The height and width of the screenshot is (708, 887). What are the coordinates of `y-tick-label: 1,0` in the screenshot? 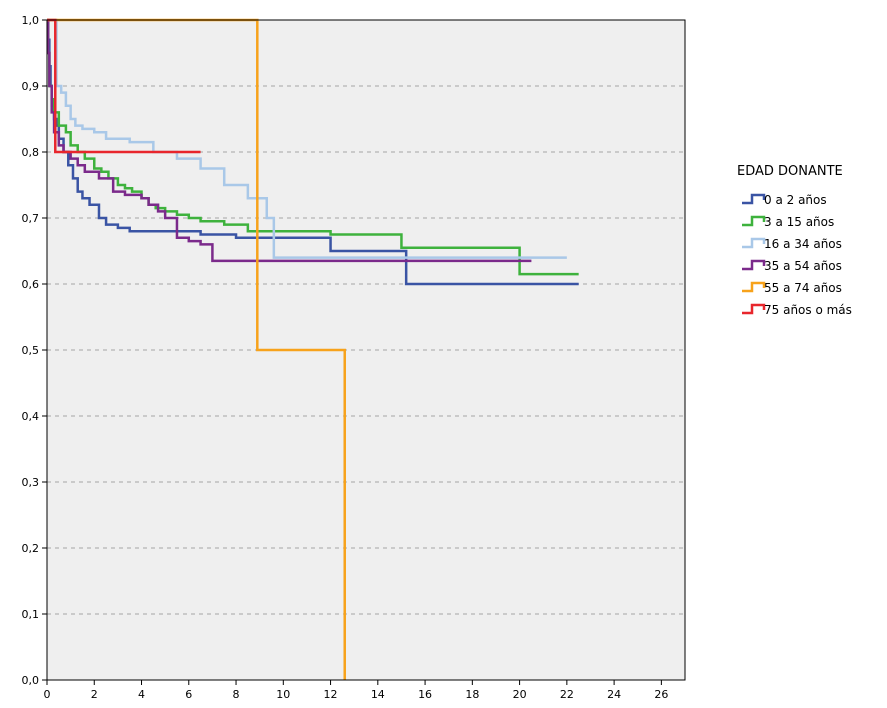 It's located at (31, 20).